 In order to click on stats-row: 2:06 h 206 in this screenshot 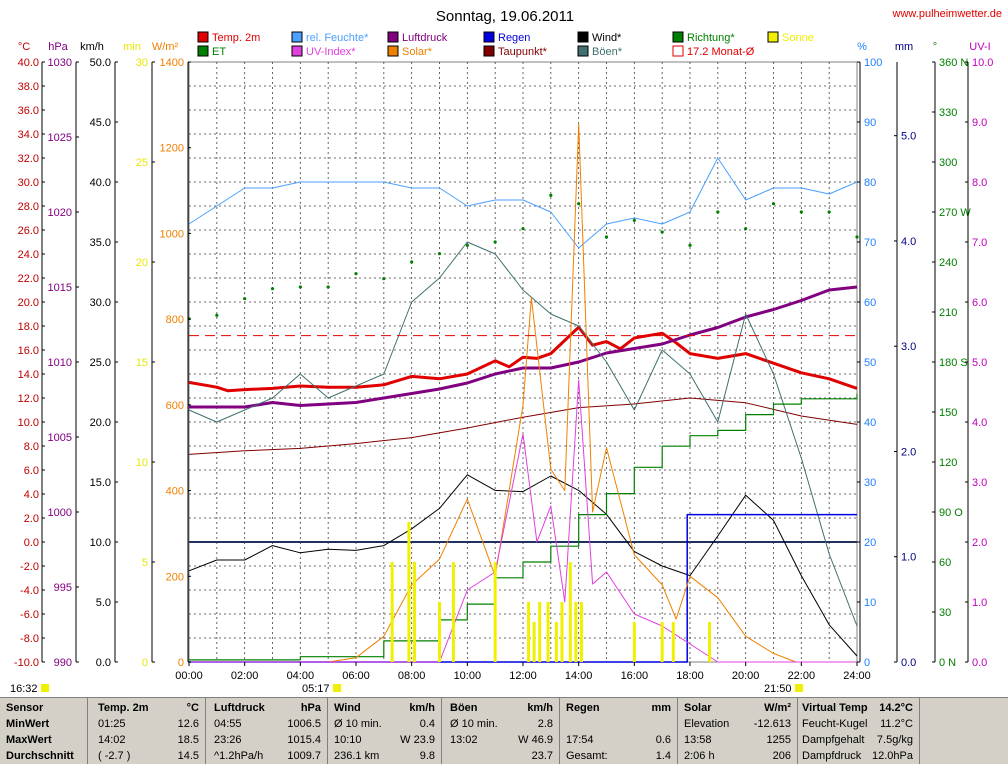, I will do `click(737, 756)`.